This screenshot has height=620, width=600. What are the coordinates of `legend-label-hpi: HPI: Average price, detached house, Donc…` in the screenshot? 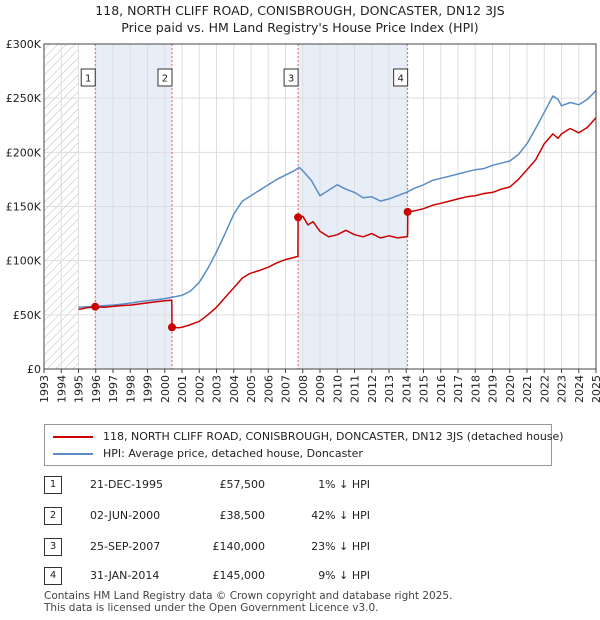 It's located at (233, 453).